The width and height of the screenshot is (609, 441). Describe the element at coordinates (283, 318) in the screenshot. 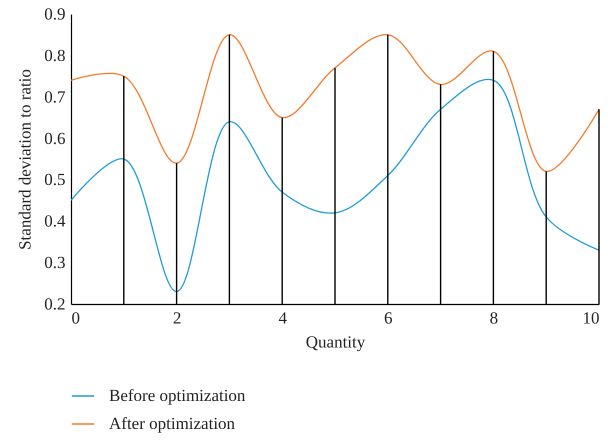

I see `x-tick-label: 4` at that location.